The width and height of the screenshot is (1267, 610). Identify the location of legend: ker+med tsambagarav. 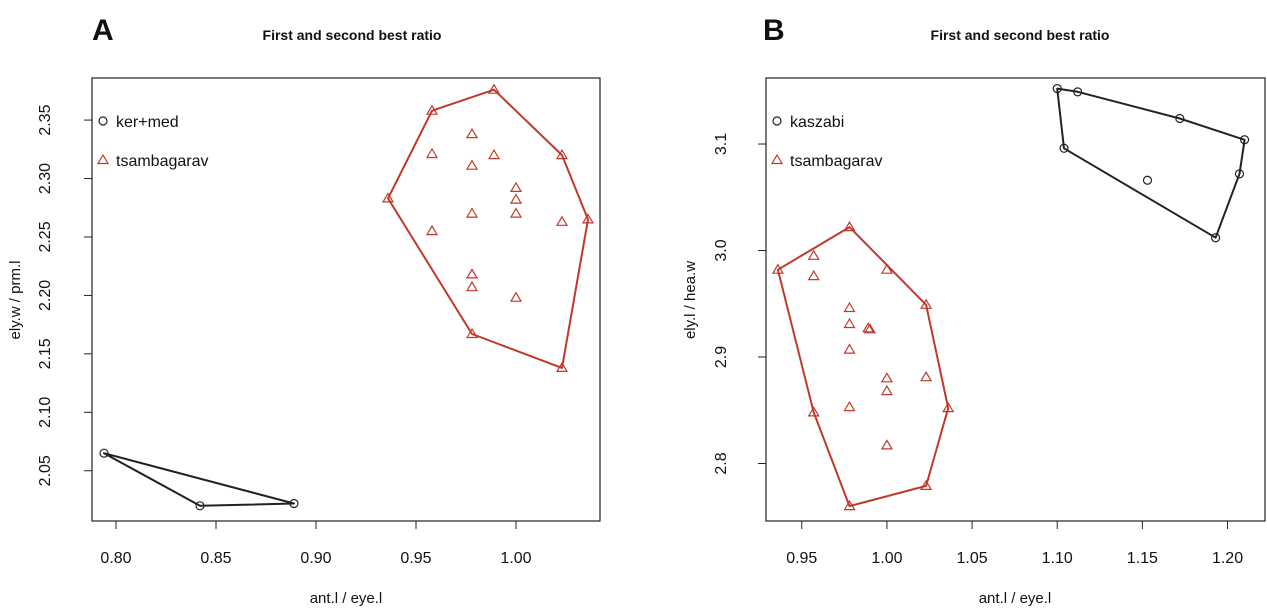
(152, 142).